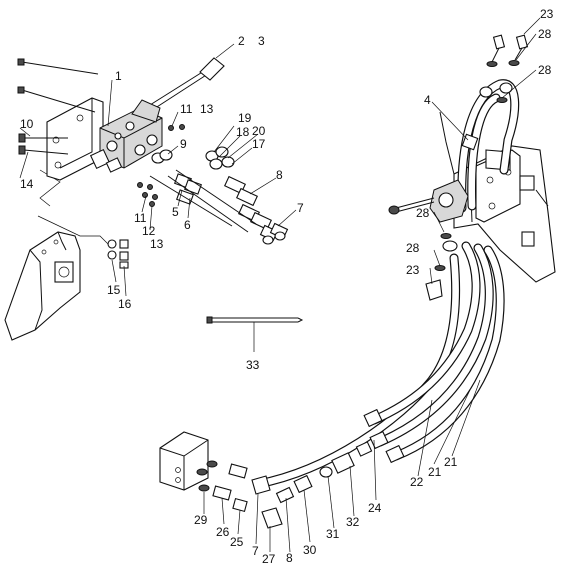  Describe the element at coordinates (118, 76) in the screenshot. I see `callout-1: 1` at that location.